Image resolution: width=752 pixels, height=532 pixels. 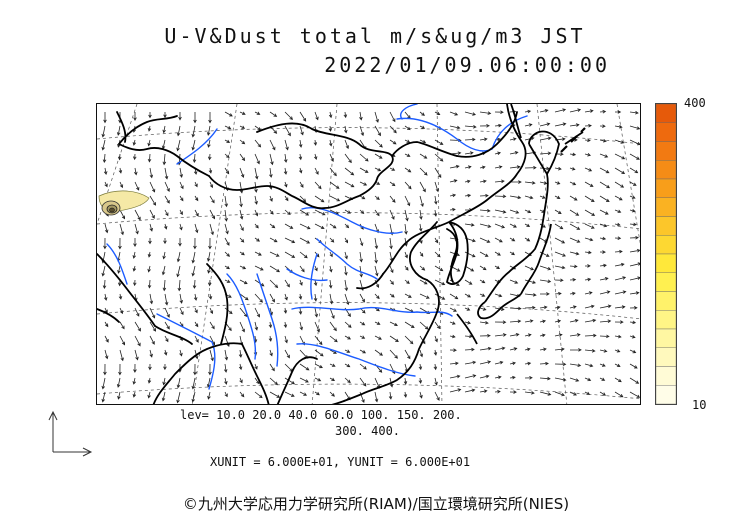 What do you see at coordinates (340, 462) in the screenshot?
I see `vector-units: XUNIT = 6.000E+01, YUNIT = 6.000E+01` at bounding box center [340, 462].